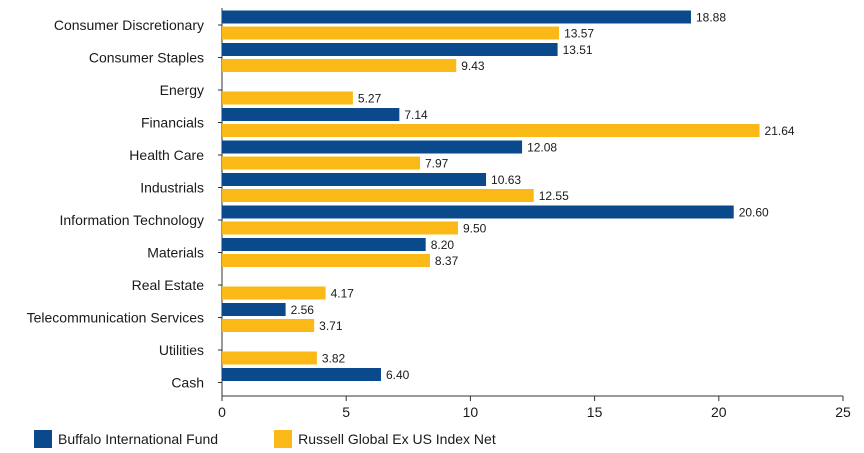 Image resolution: width=864 pixels, height=453 pixels. Describe the element at coordinates (287, 98) in the screenshot. I see `bar-russell-energy` at that location.